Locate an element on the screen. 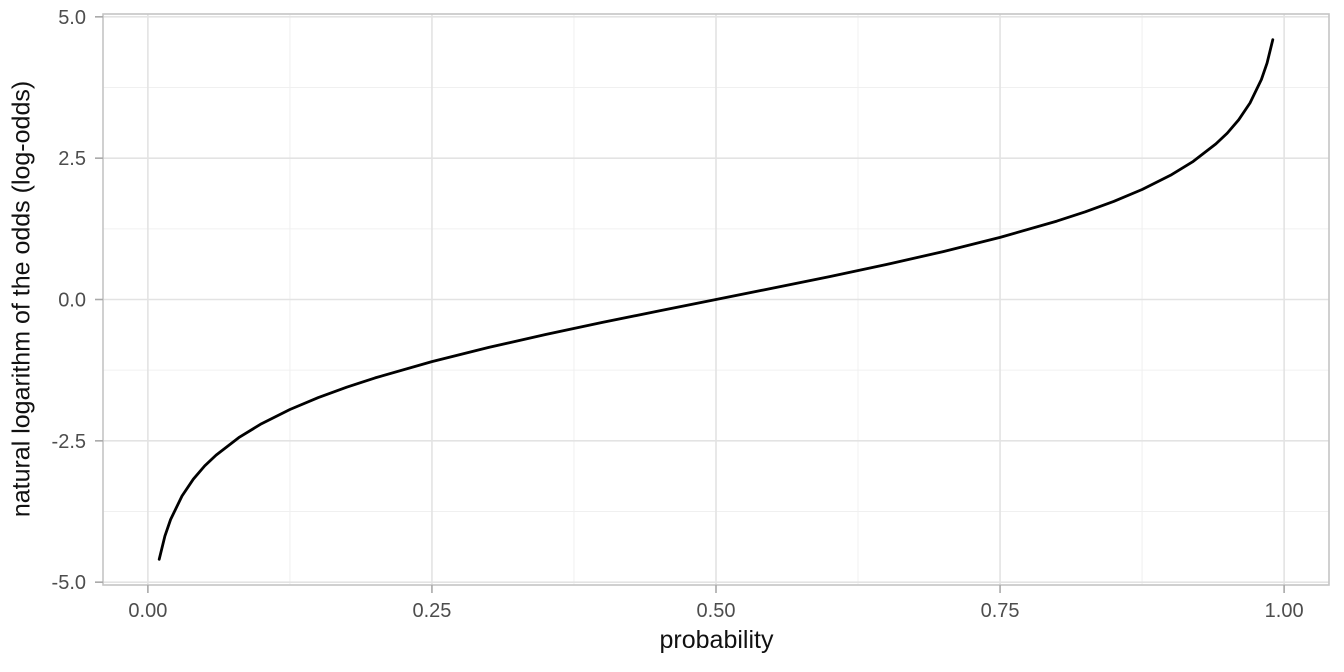  x-axis-title: probability is located at coordinates (716, 640).